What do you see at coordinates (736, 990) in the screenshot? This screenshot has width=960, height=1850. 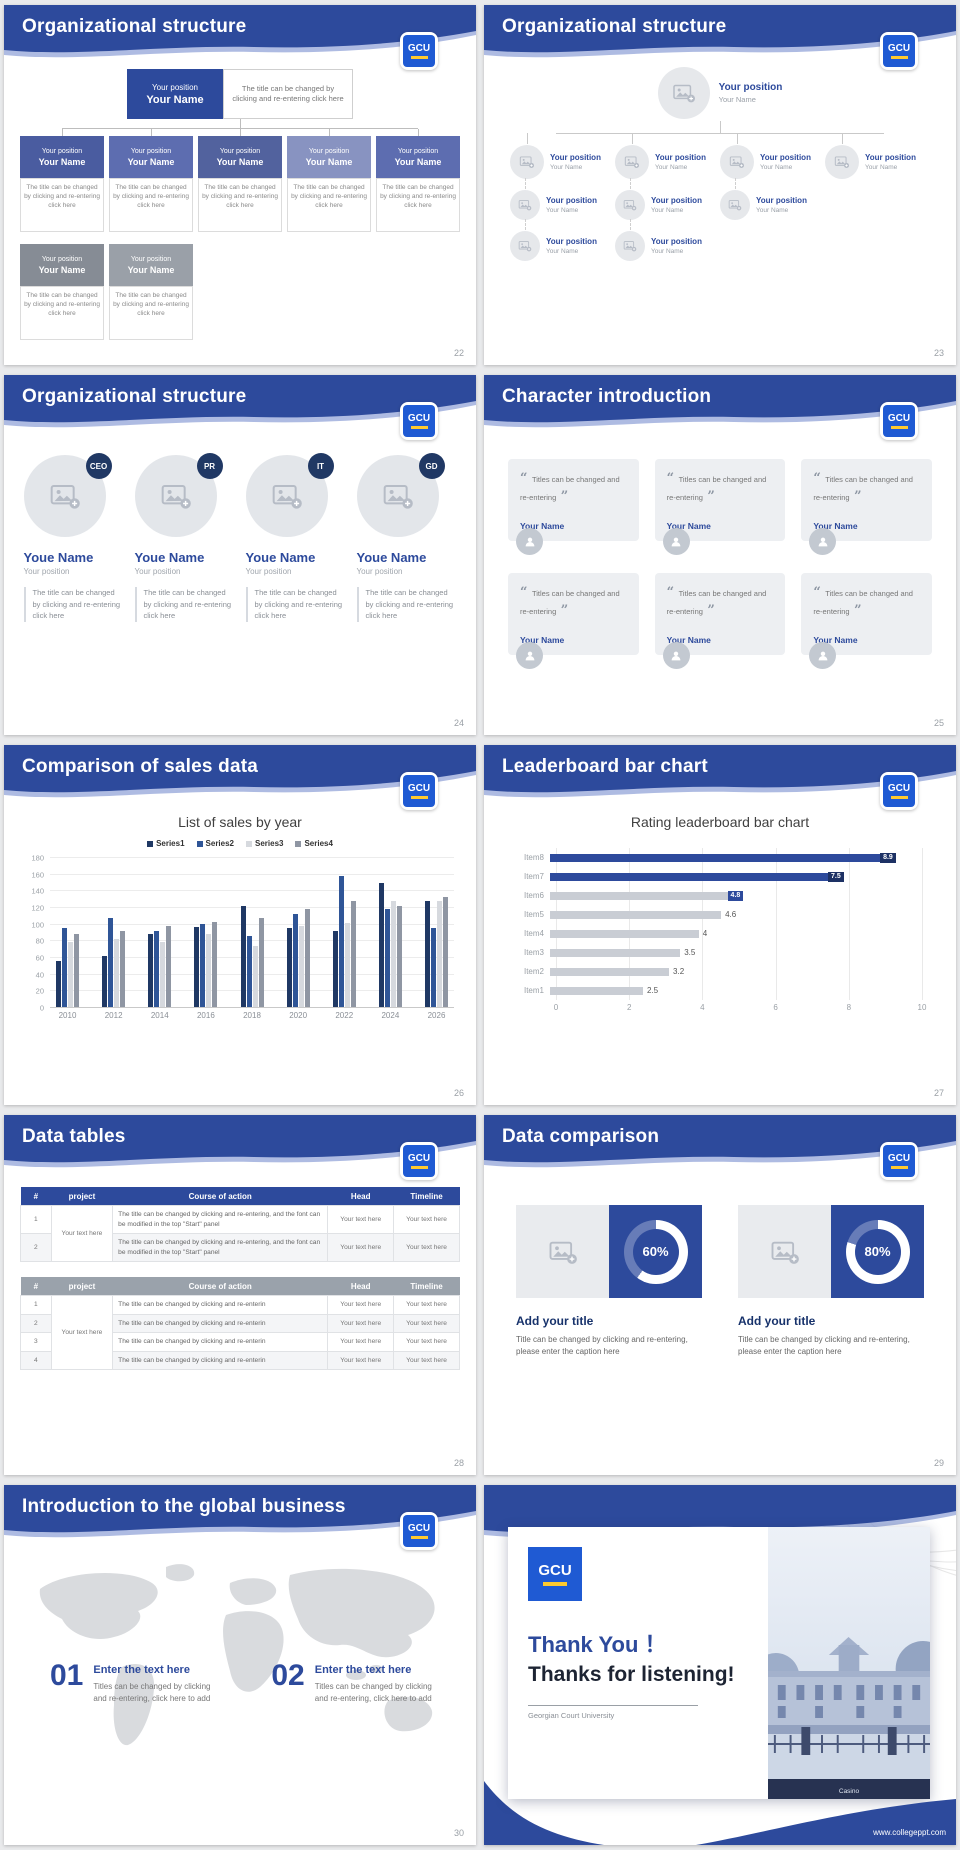 I see `bar-track: 2.5` at bounding box center [736, 990].